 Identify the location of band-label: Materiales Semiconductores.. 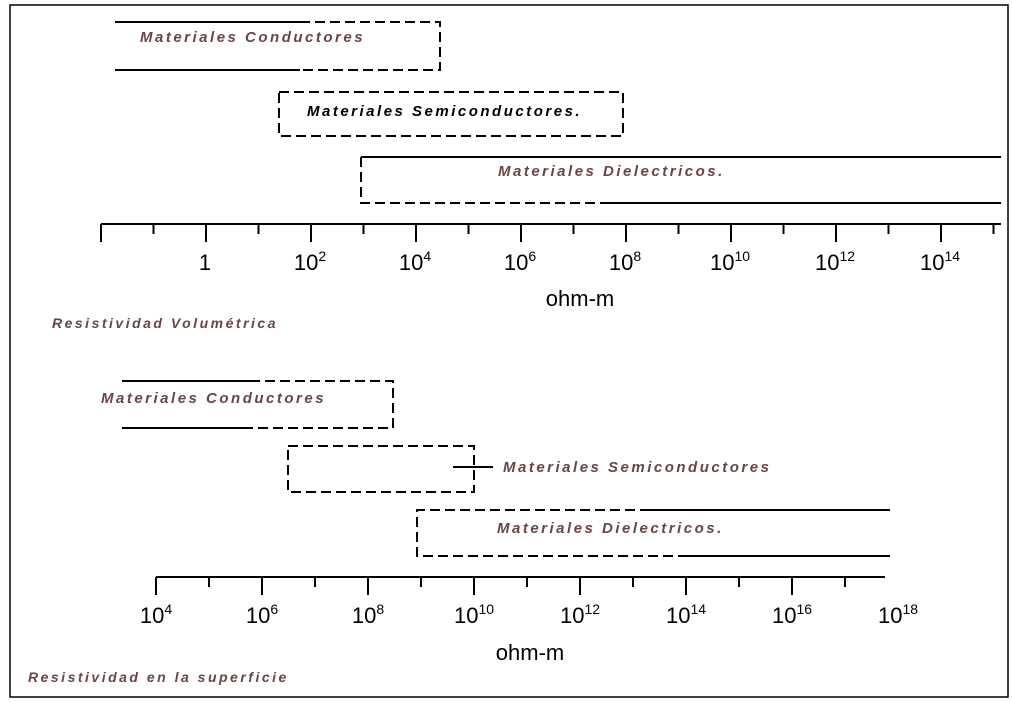
(444, 111).